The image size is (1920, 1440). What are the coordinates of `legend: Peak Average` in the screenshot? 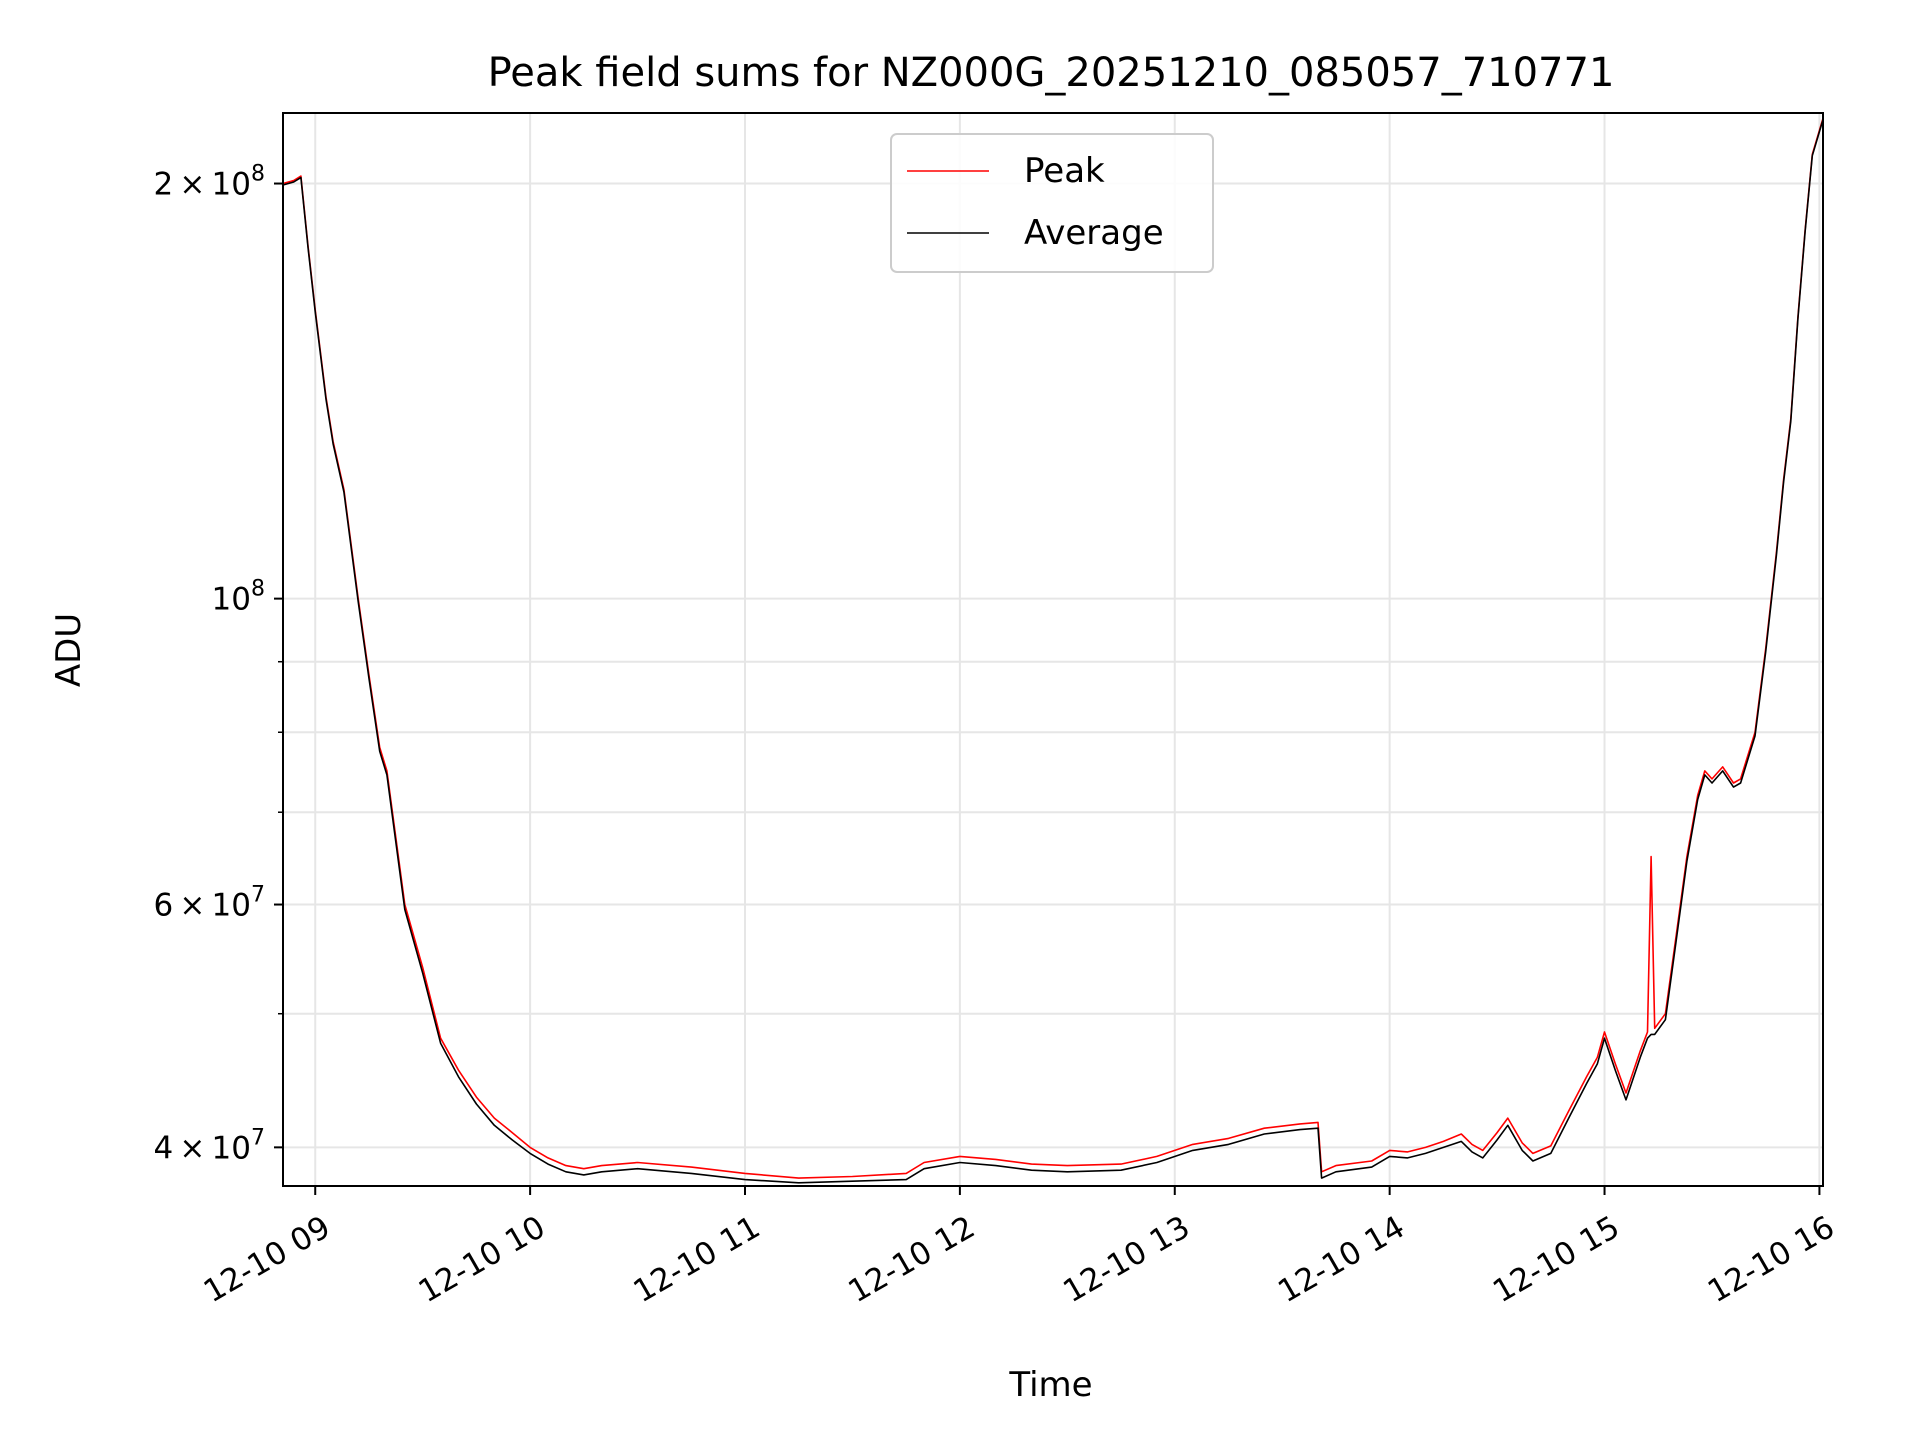 It's located at (1052, 203).